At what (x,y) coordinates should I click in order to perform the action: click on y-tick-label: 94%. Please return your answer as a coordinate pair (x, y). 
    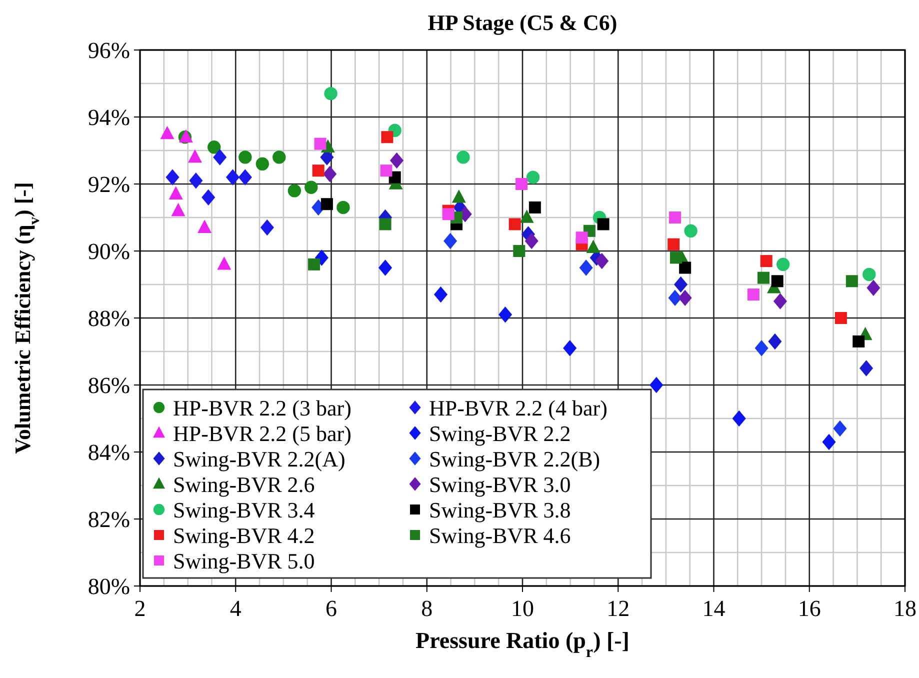
    Looking at the image, I should click on (109, 117).